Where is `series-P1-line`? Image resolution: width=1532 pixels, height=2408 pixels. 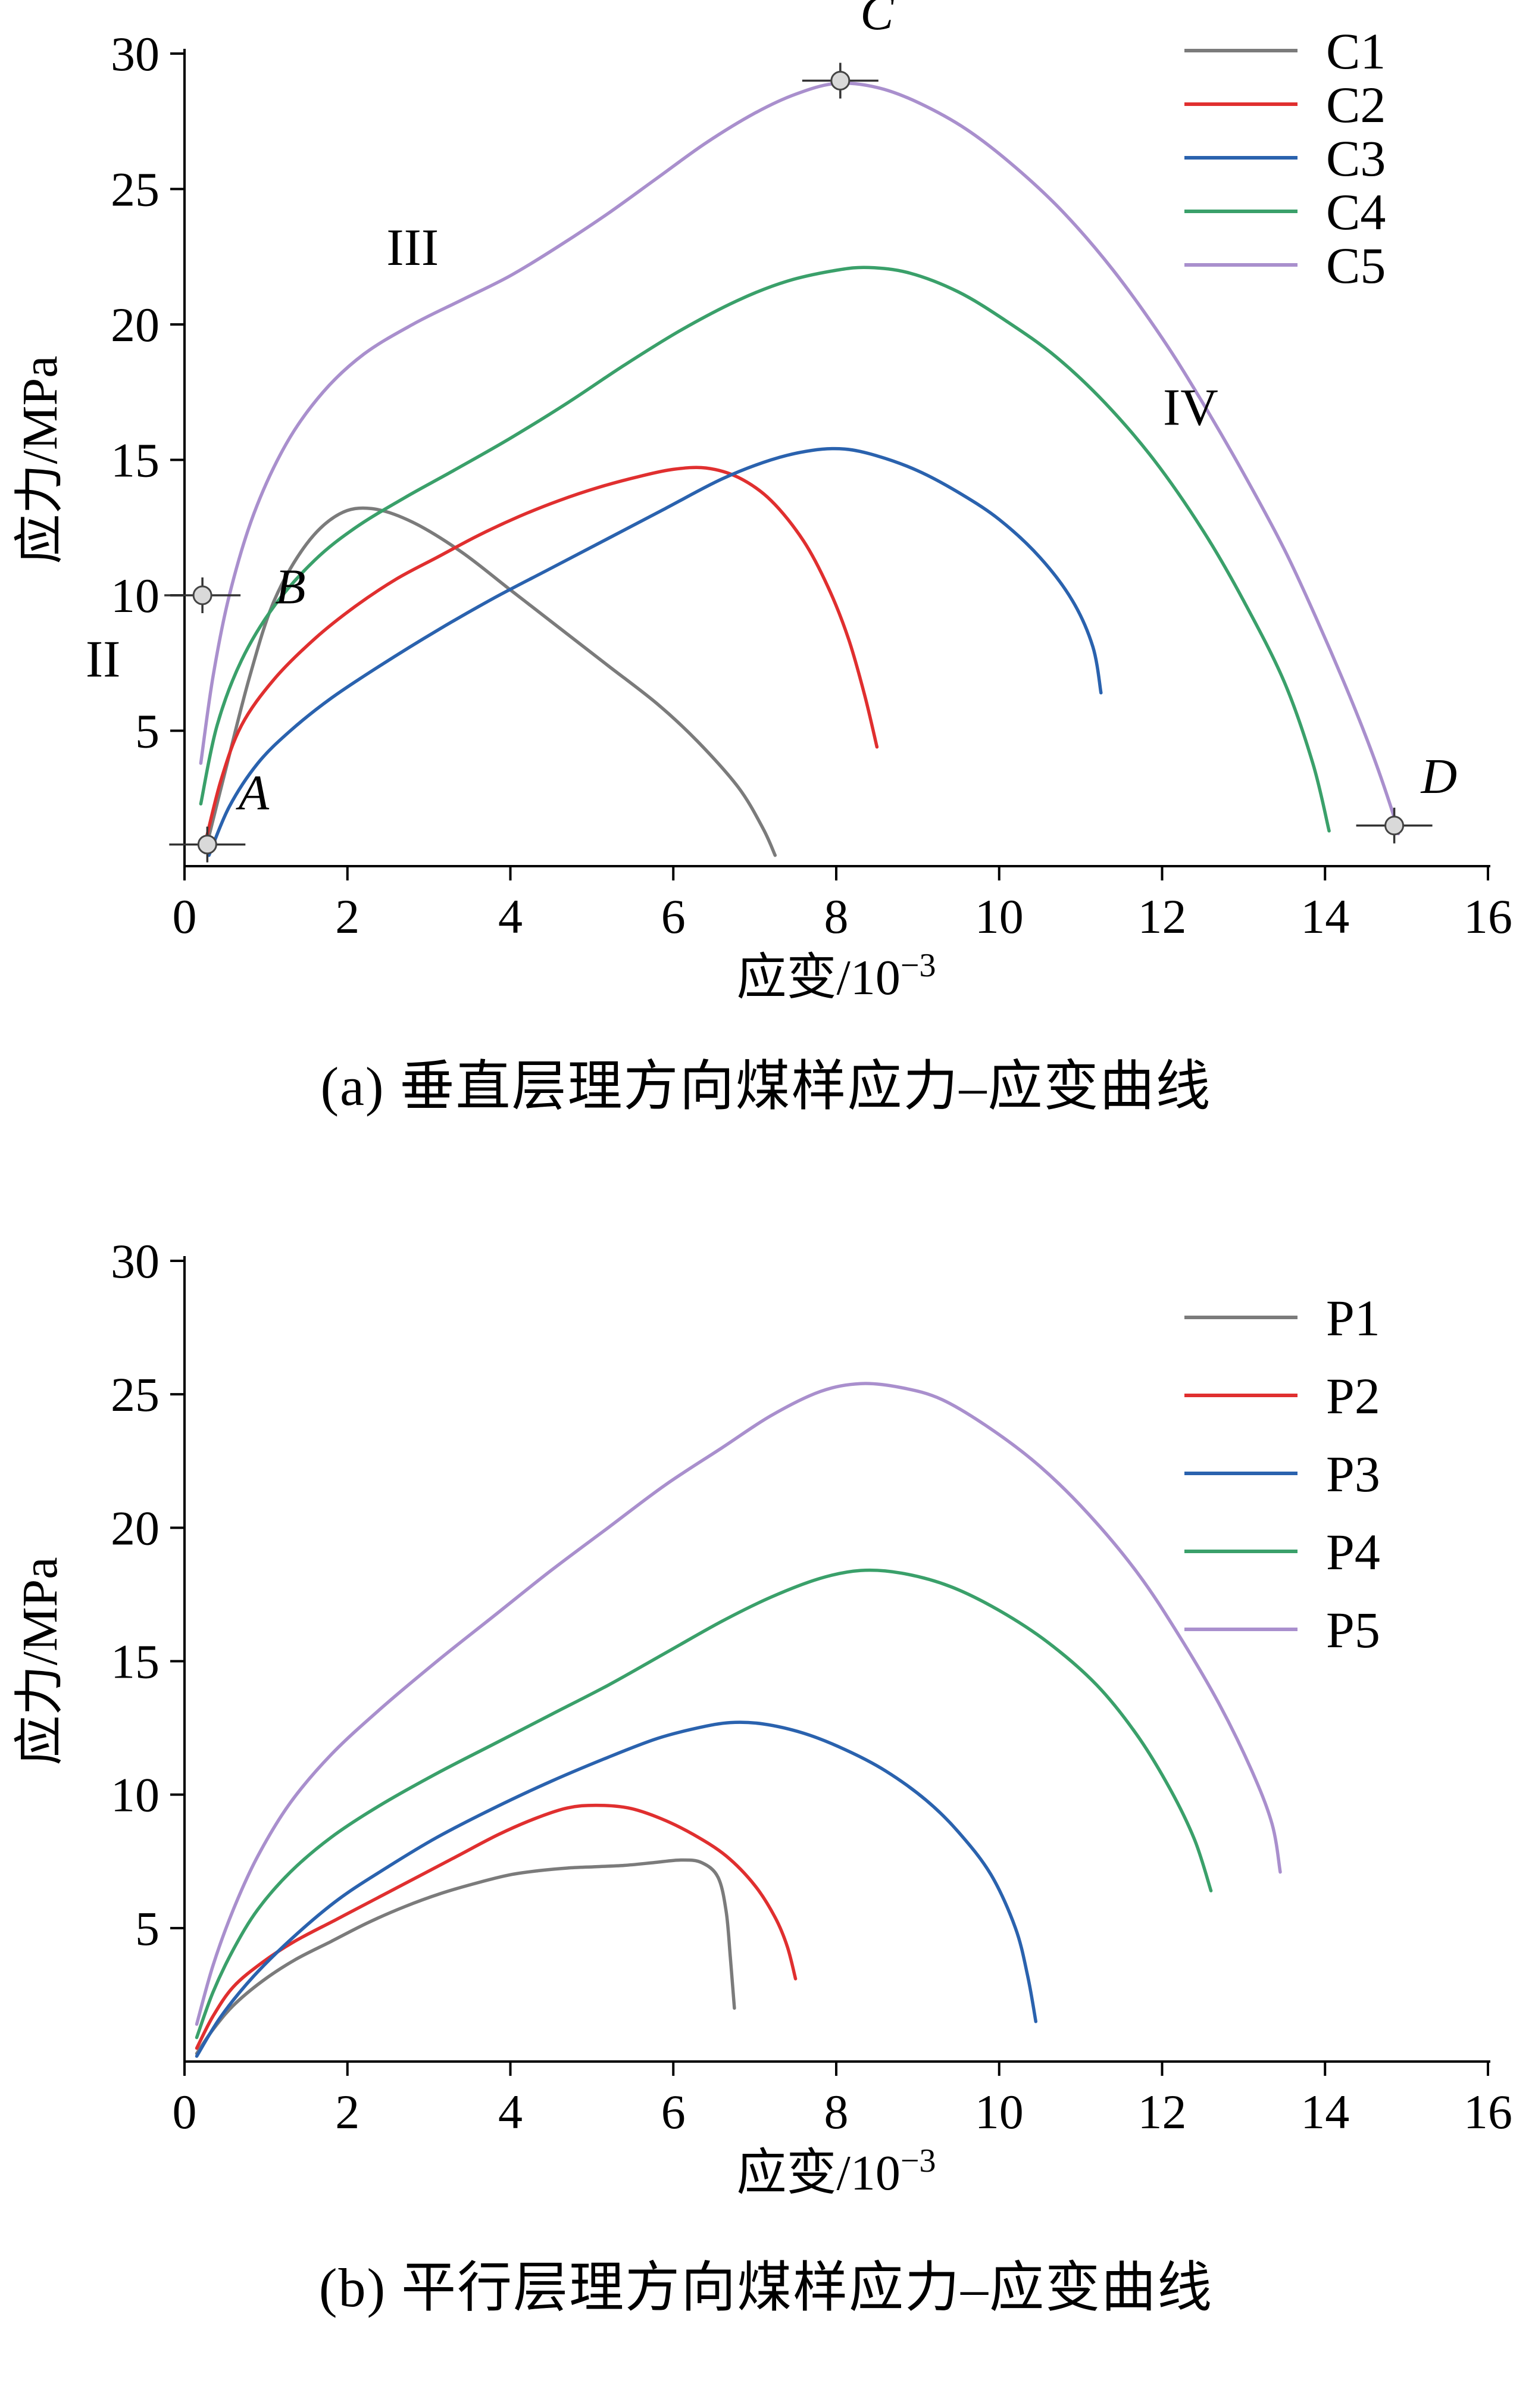
series-P1-line is located at coordinates (465, 1957).